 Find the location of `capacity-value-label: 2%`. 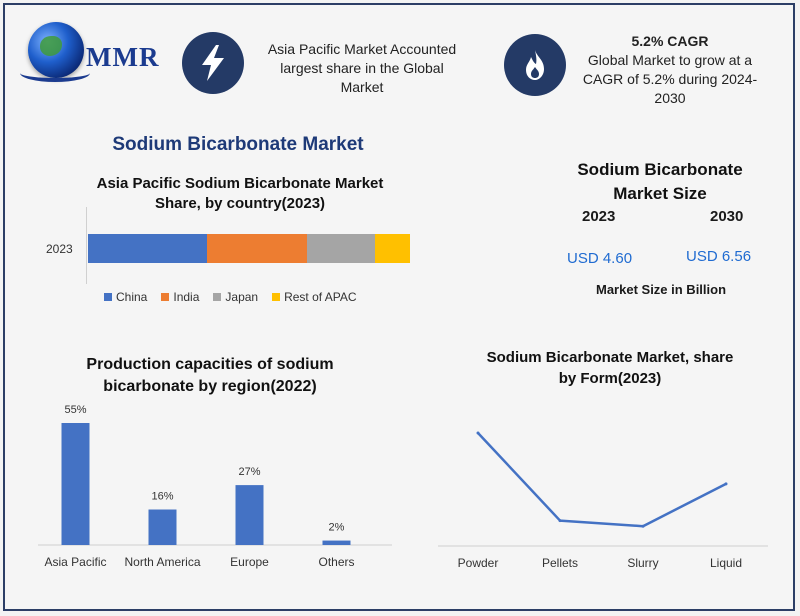

capacity-value-label: 2% is located at coordinates (337, 528).